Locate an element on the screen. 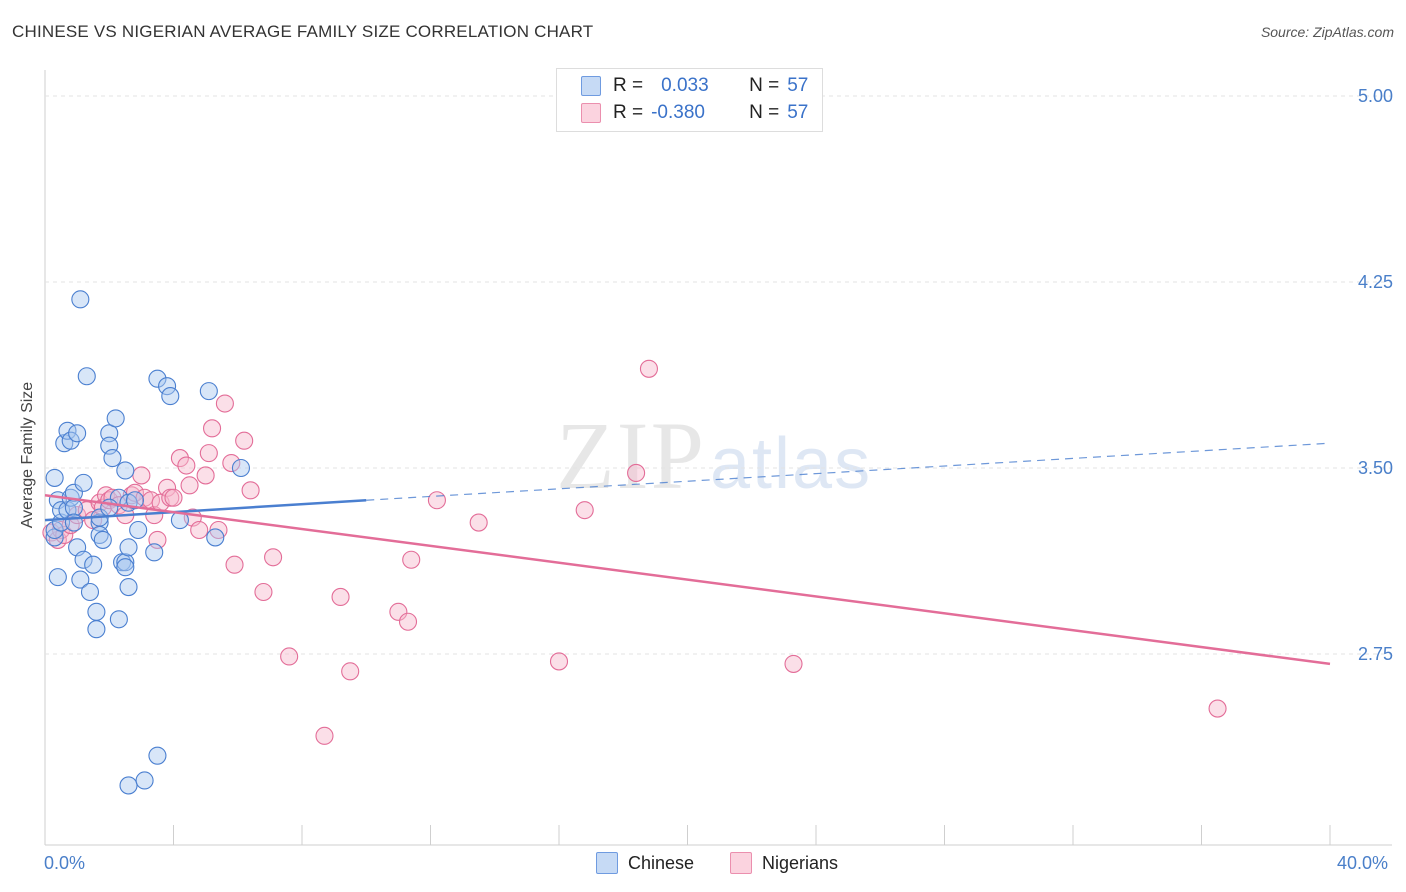 Image resolution: width=1406 pixels, height=892 pixels. chinese-legend-label: Chinese is located at coordinates (661, 862).